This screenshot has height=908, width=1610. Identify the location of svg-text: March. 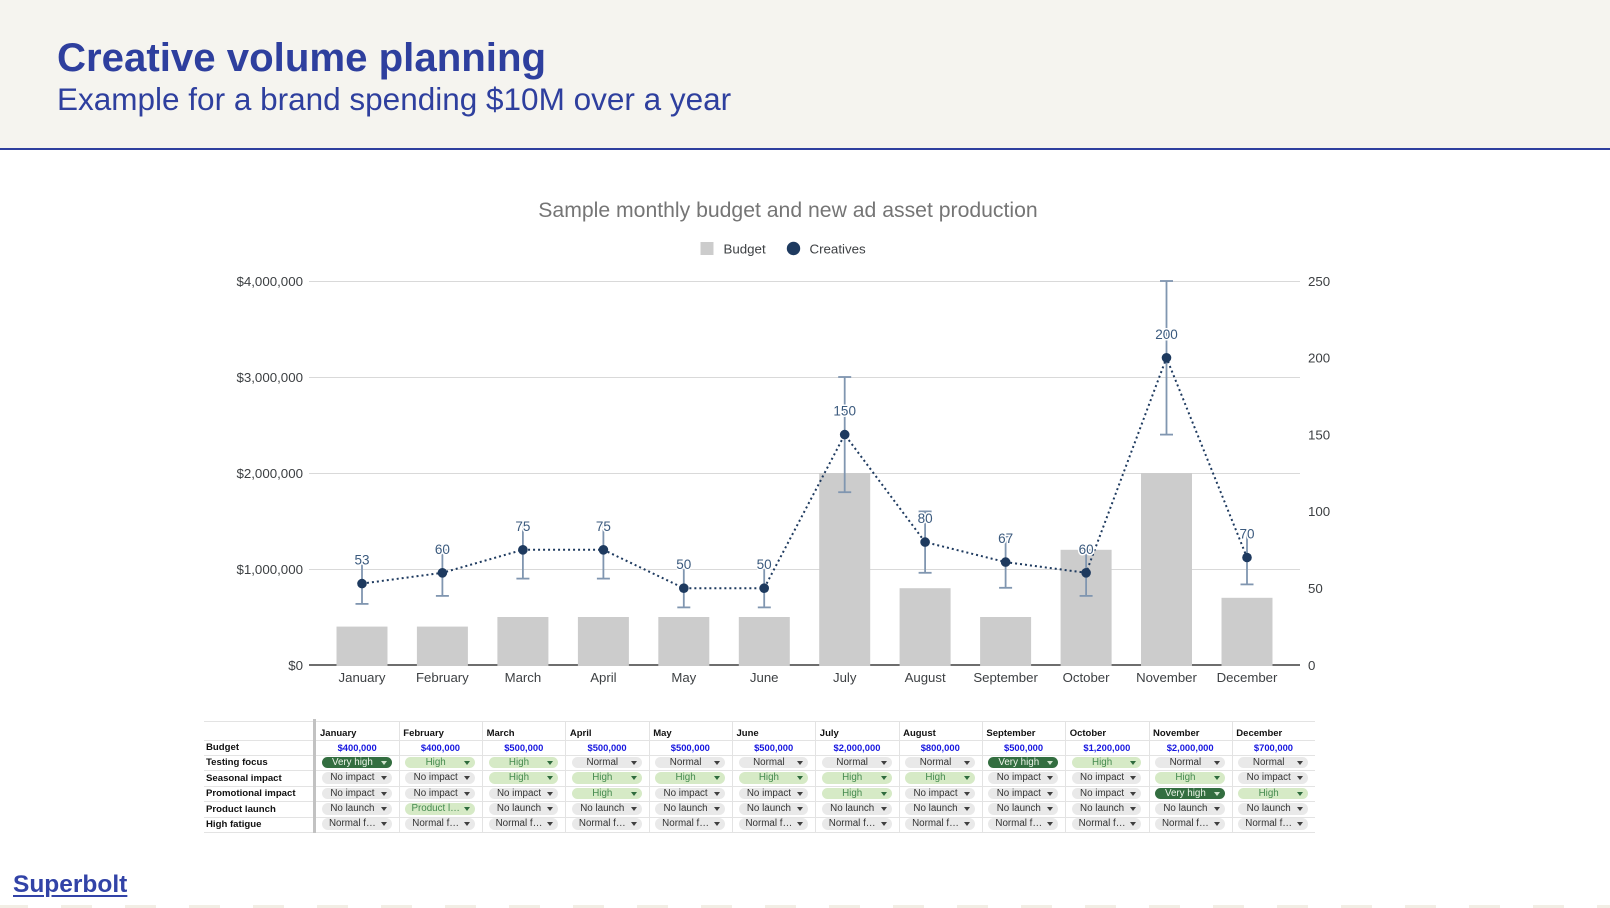
(523, 677).